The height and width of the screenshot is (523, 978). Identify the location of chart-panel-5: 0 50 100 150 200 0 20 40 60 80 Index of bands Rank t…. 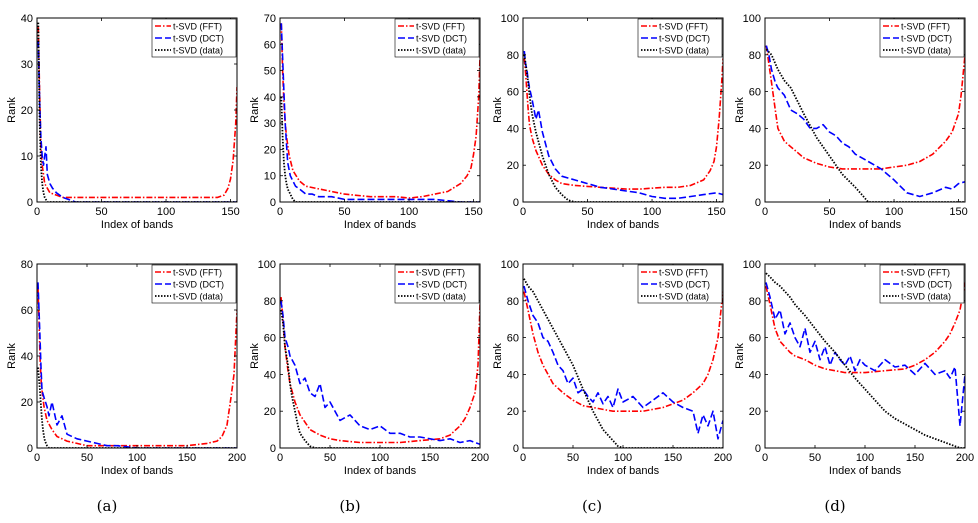
(126, 368).